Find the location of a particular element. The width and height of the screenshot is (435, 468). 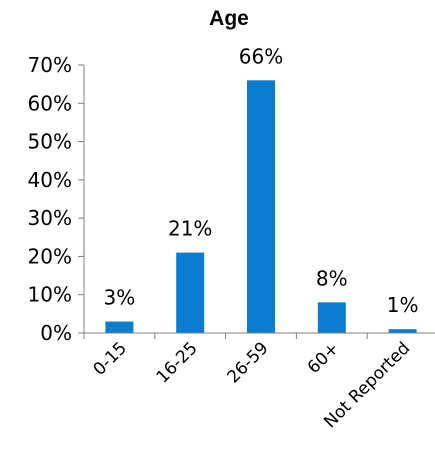

chart-title: Age is located at coordinates (229, 18).